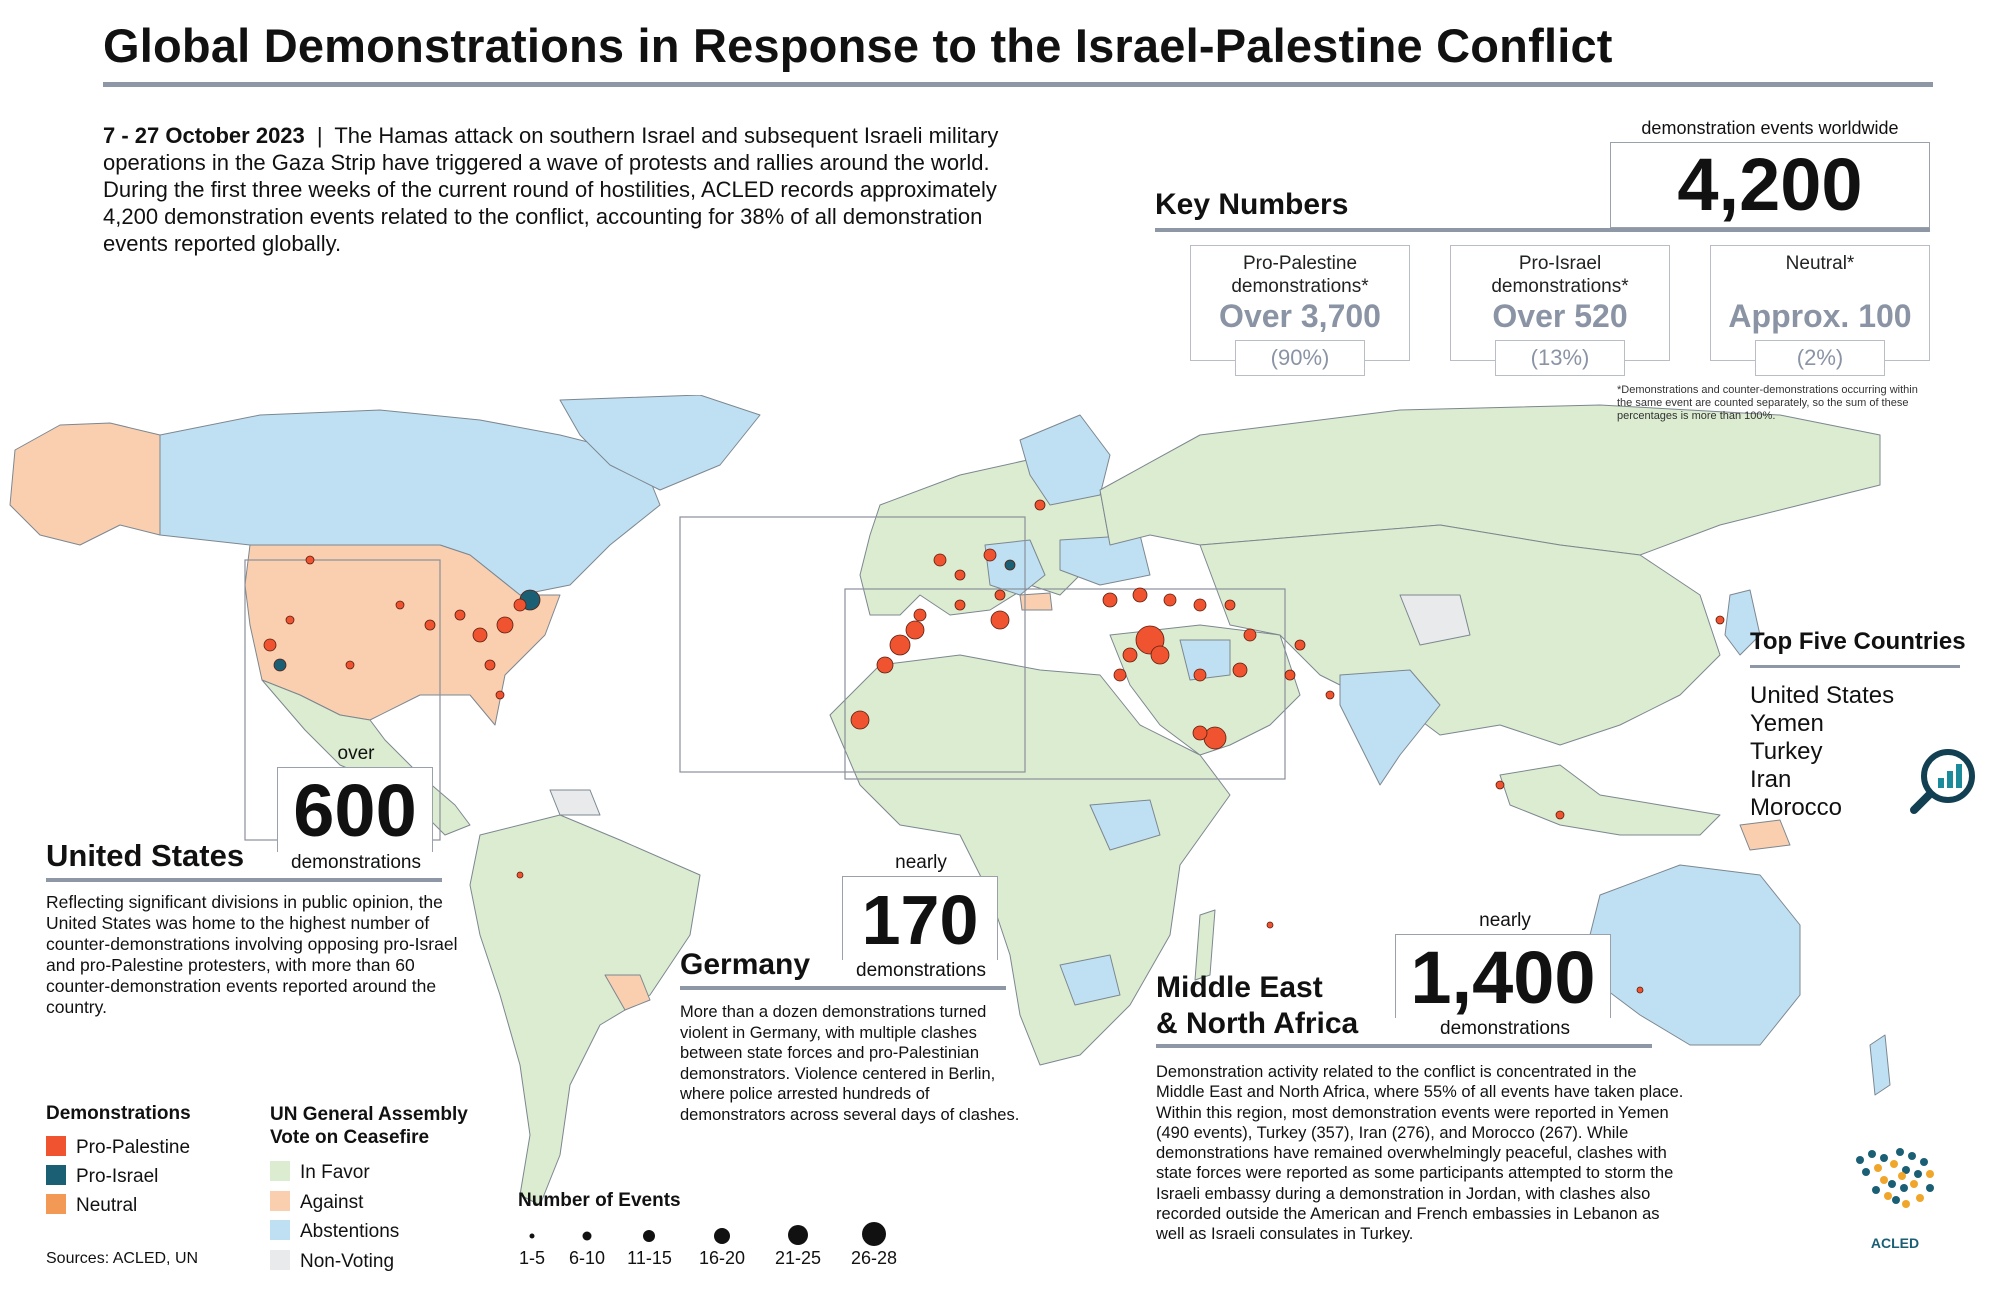  Describe the element at coordinates (627, 992) in the screenshot. I see `country-paraguay` at that location.